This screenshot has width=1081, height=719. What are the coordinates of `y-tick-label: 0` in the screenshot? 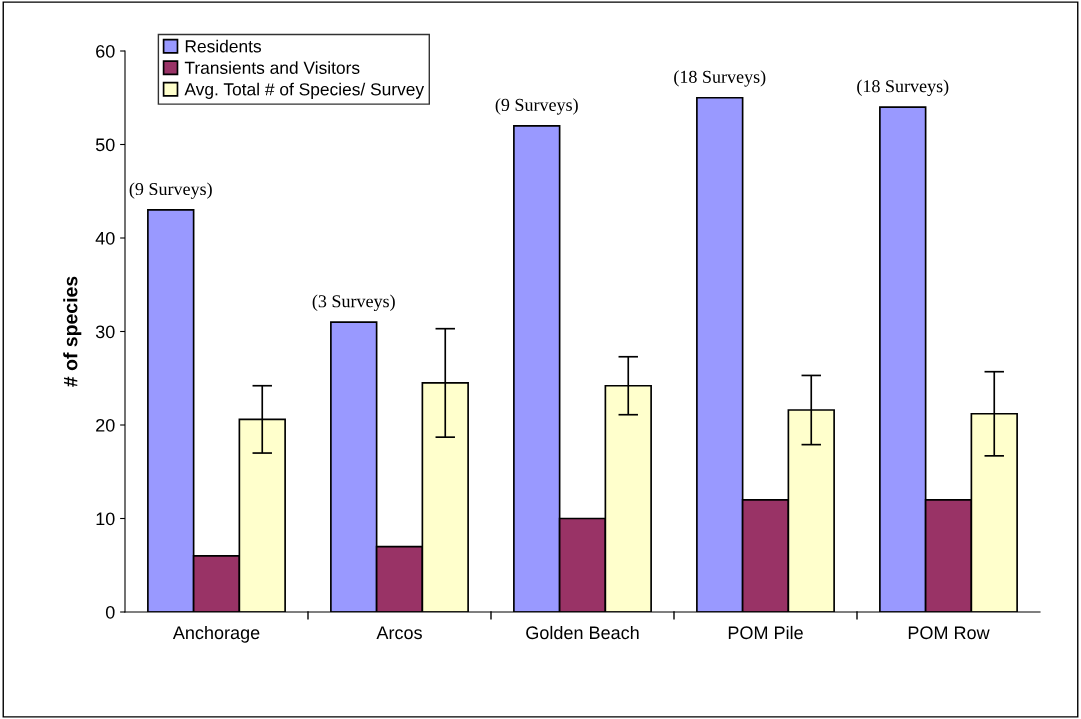 It's located at (110, 612).